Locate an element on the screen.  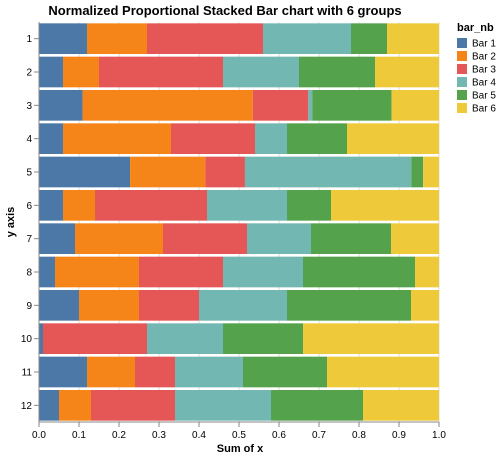
y-tick-label: 2 is located at coordinates (29, 73).